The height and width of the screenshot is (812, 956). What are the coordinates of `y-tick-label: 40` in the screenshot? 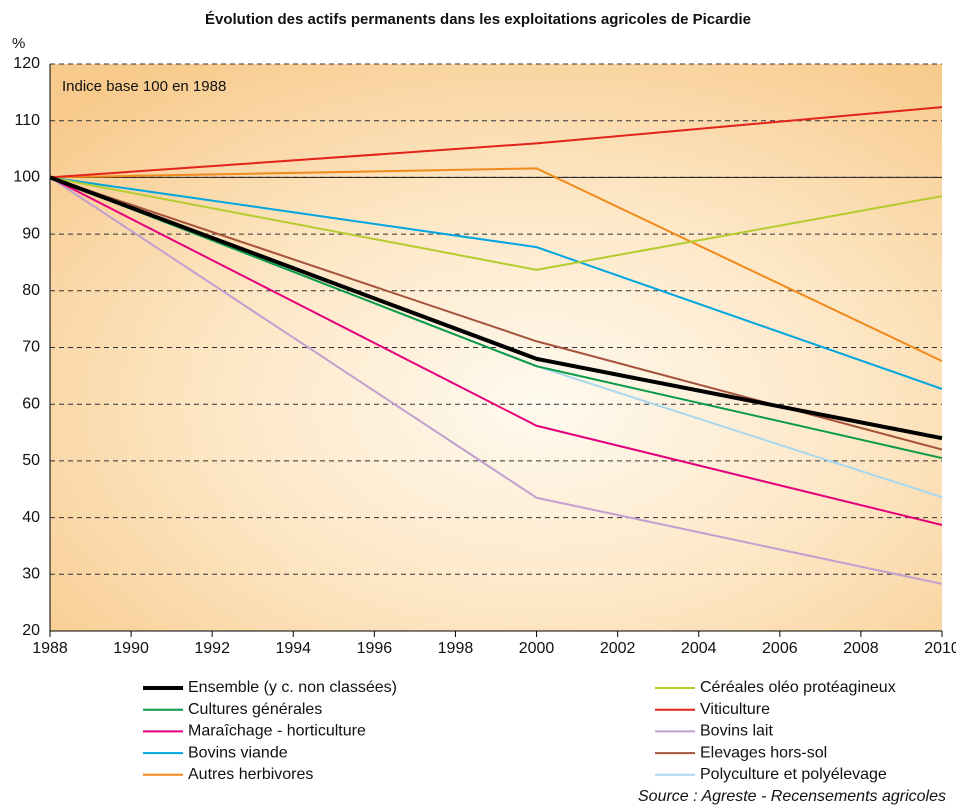 It's located at (31, 517).